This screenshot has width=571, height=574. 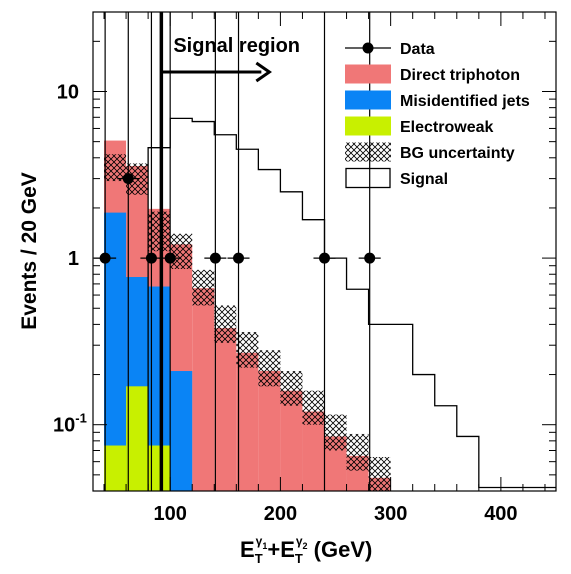 I want to click on x-tick-label: 100, so click(x=169, y=514).